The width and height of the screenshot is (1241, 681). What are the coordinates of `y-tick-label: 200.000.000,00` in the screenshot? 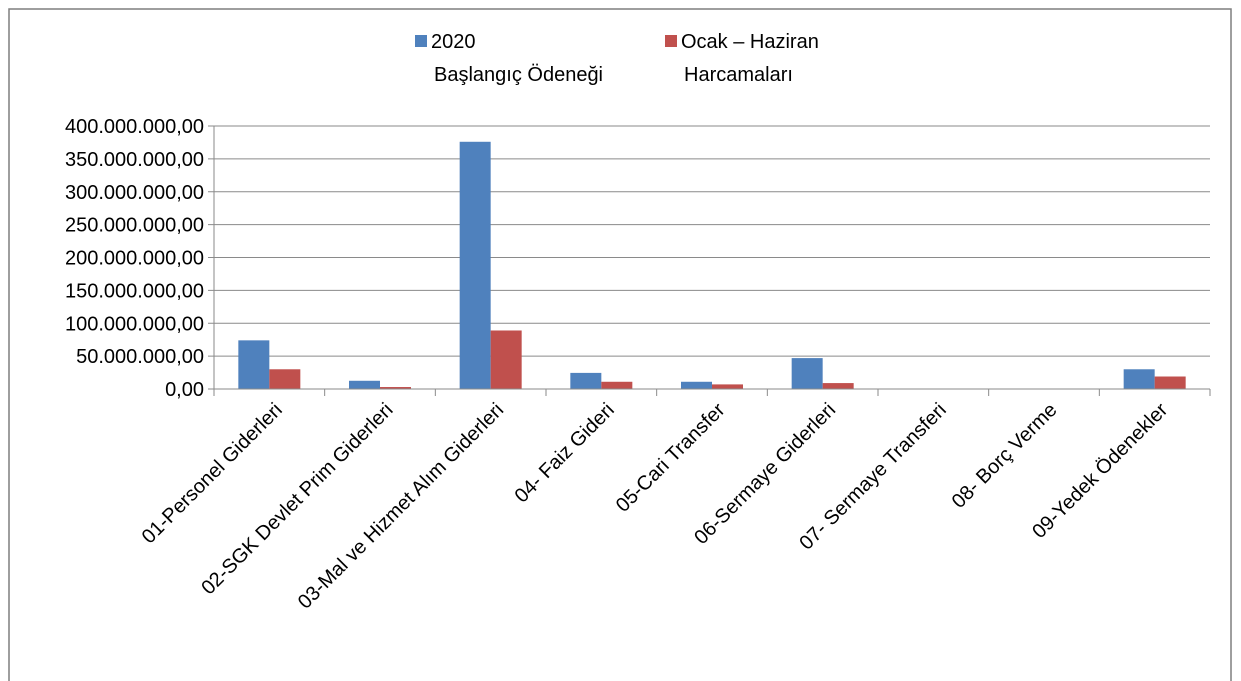 It's located at (134, 259).